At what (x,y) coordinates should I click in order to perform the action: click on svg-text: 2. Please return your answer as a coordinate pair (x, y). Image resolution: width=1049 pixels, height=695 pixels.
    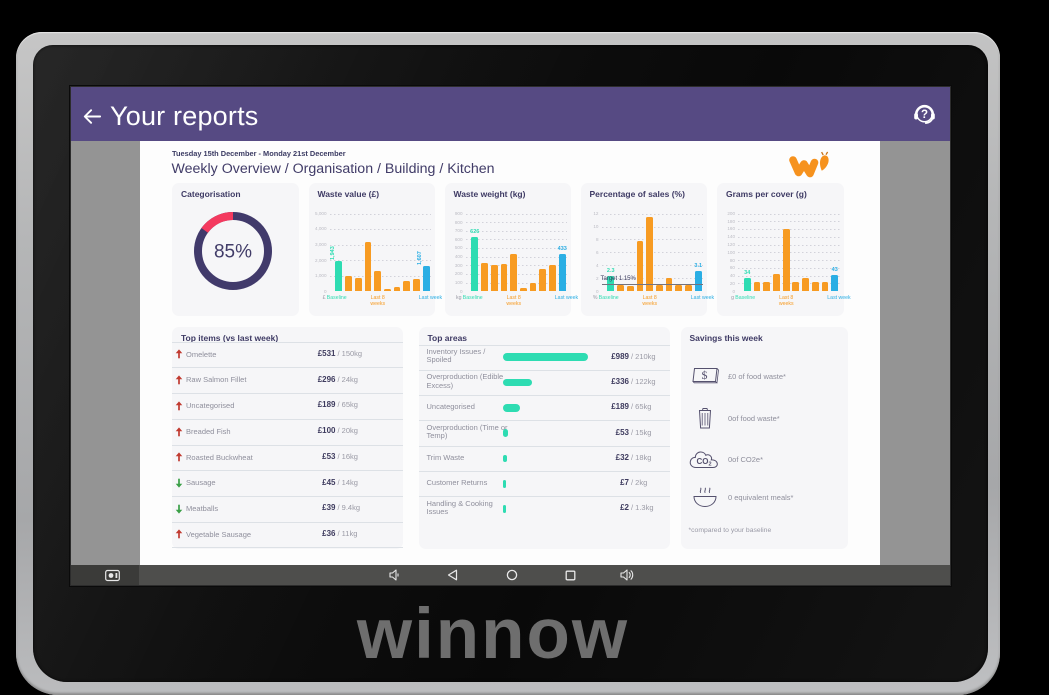
    Looking at the image, I should click on (709, 465).